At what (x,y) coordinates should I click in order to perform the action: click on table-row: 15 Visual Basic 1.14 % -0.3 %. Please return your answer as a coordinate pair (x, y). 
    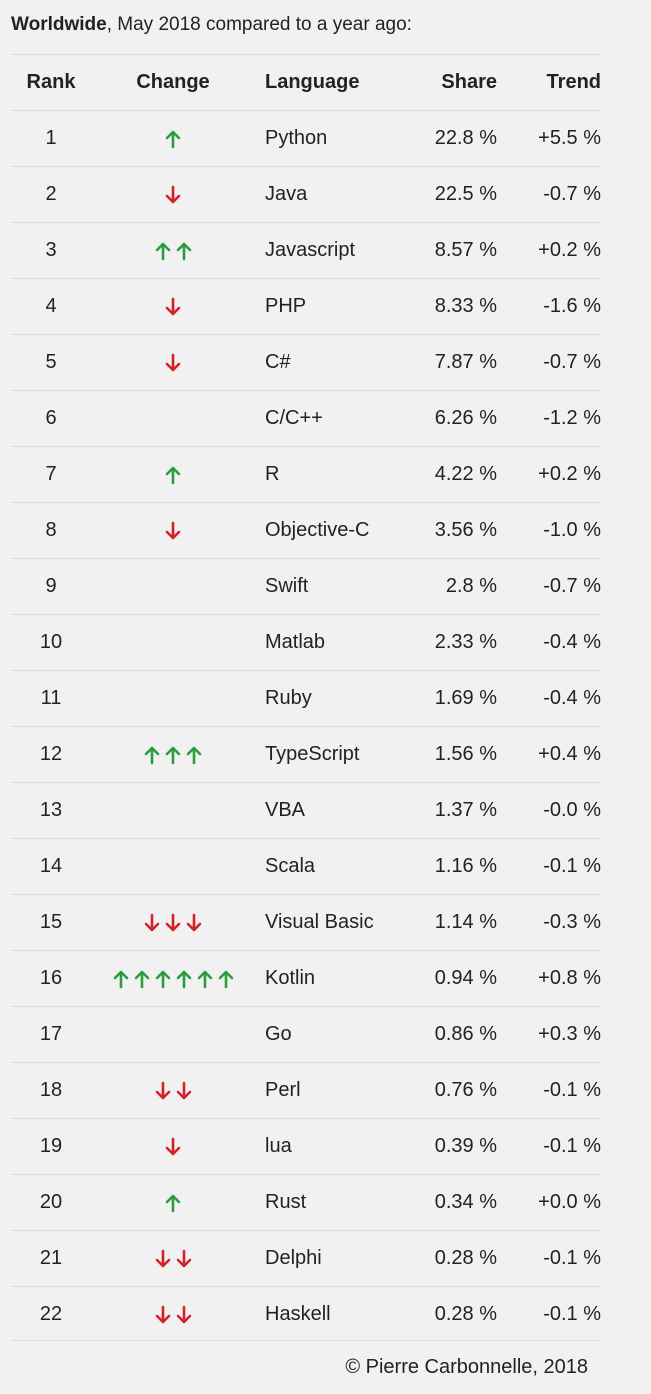
    Looking at the image, I should click on (306, 922).